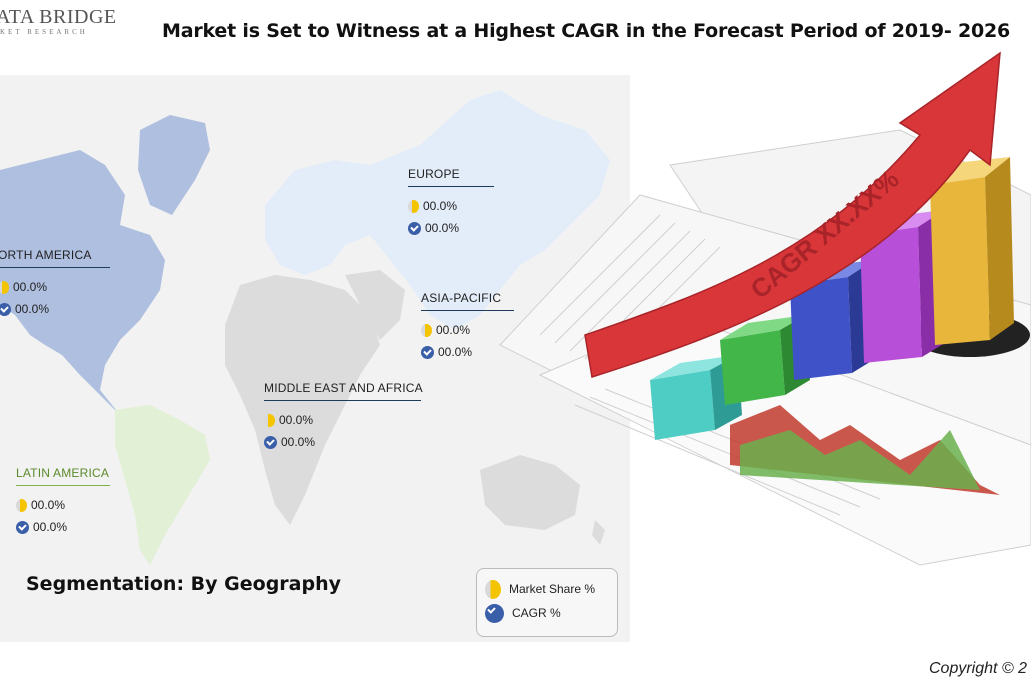  I want to click on segmentation-label: Segmentation: By Geography, so click(183, 584).